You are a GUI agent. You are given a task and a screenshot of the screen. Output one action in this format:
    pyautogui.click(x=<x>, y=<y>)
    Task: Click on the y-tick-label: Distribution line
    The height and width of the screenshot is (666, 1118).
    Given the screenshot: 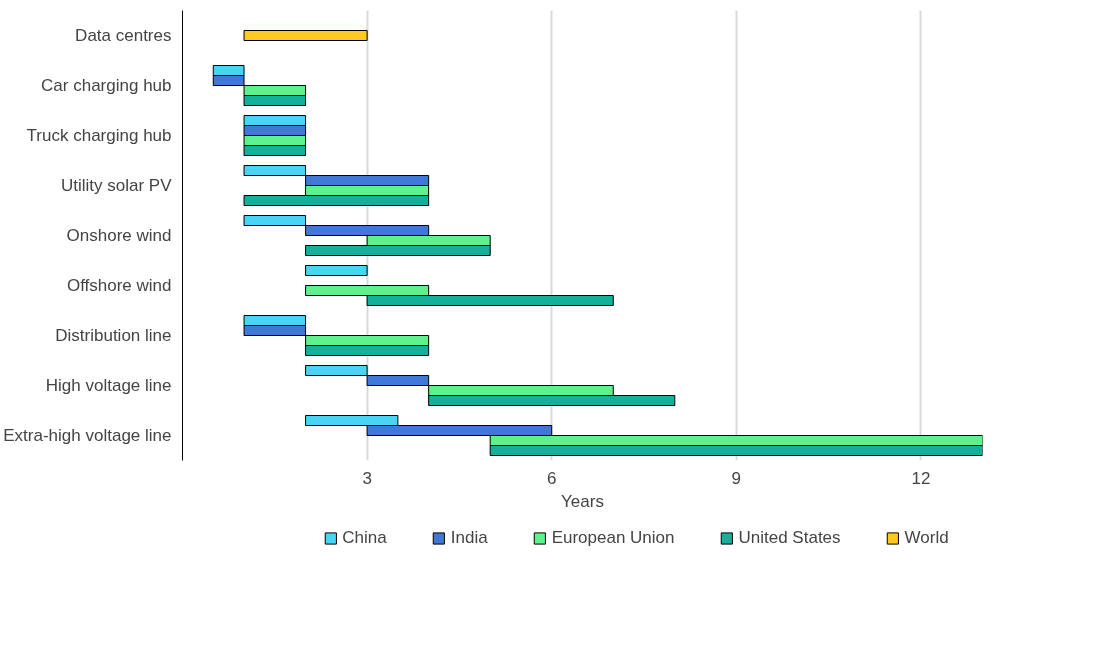 What is the action you would take?
    pyautogui.click(x=113, y=335)
    